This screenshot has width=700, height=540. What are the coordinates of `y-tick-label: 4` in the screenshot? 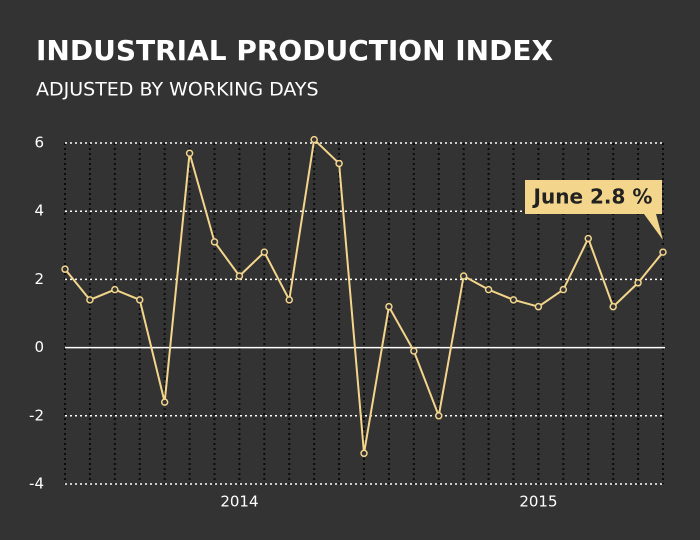 It's located at (39, 211).